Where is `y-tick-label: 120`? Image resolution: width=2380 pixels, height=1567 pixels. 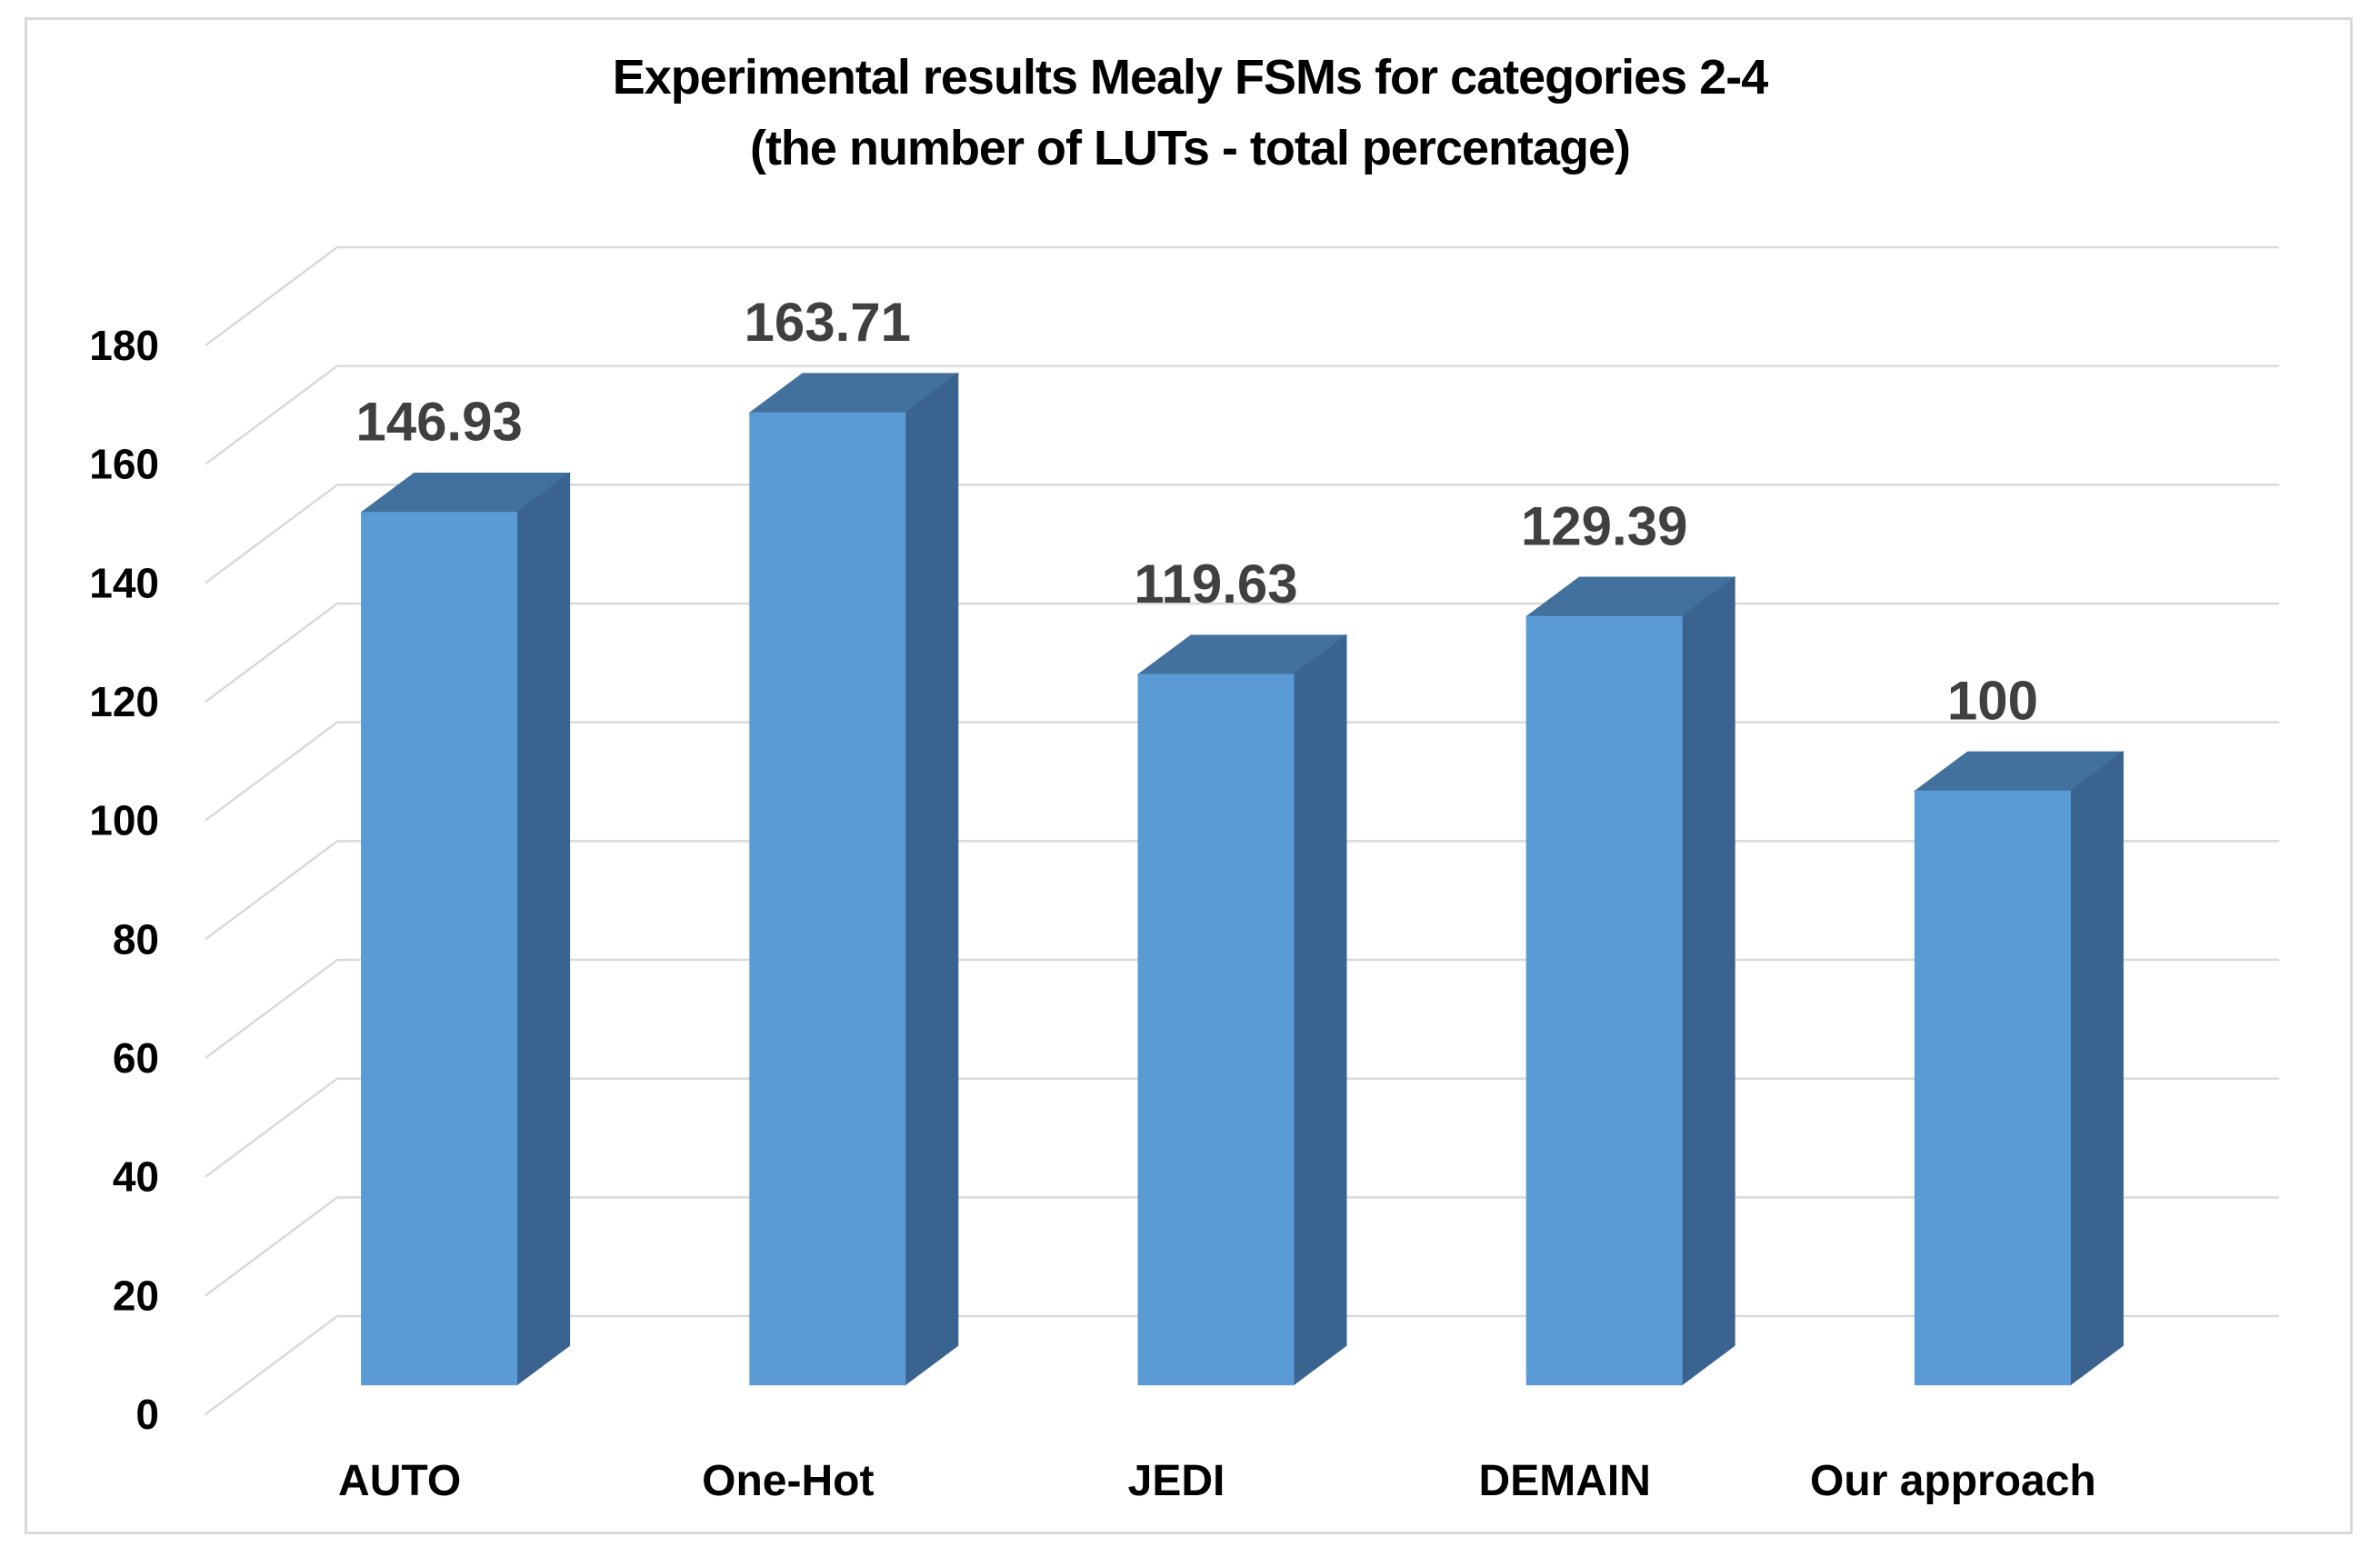 y-tick-label: 120 is located at coordinates (124, 701).